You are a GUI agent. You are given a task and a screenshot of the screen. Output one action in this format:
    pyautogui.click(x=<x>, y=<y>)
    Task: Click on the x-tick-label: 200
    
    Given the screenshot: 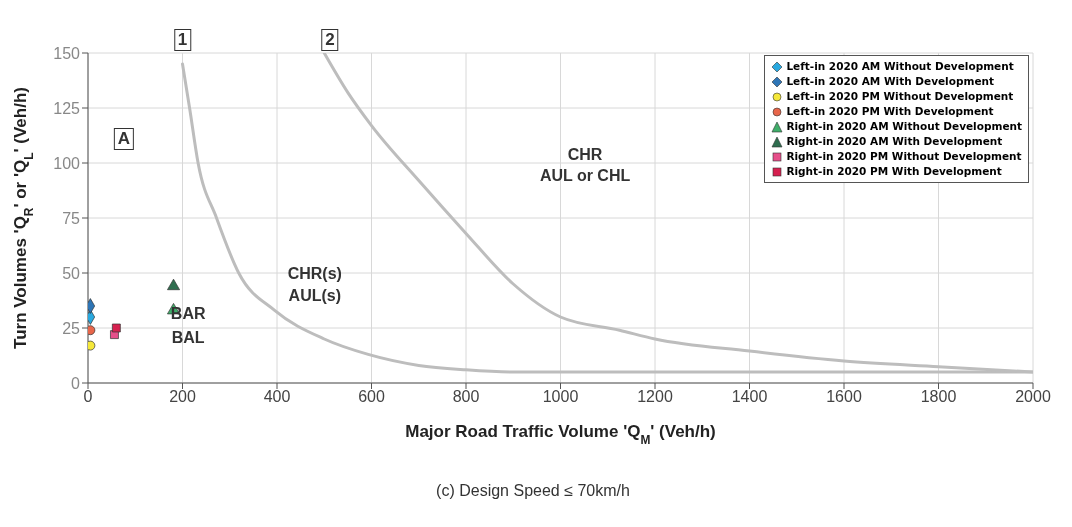 What is the action you would take?
    pyautogui.click(x=182, y=397)
    